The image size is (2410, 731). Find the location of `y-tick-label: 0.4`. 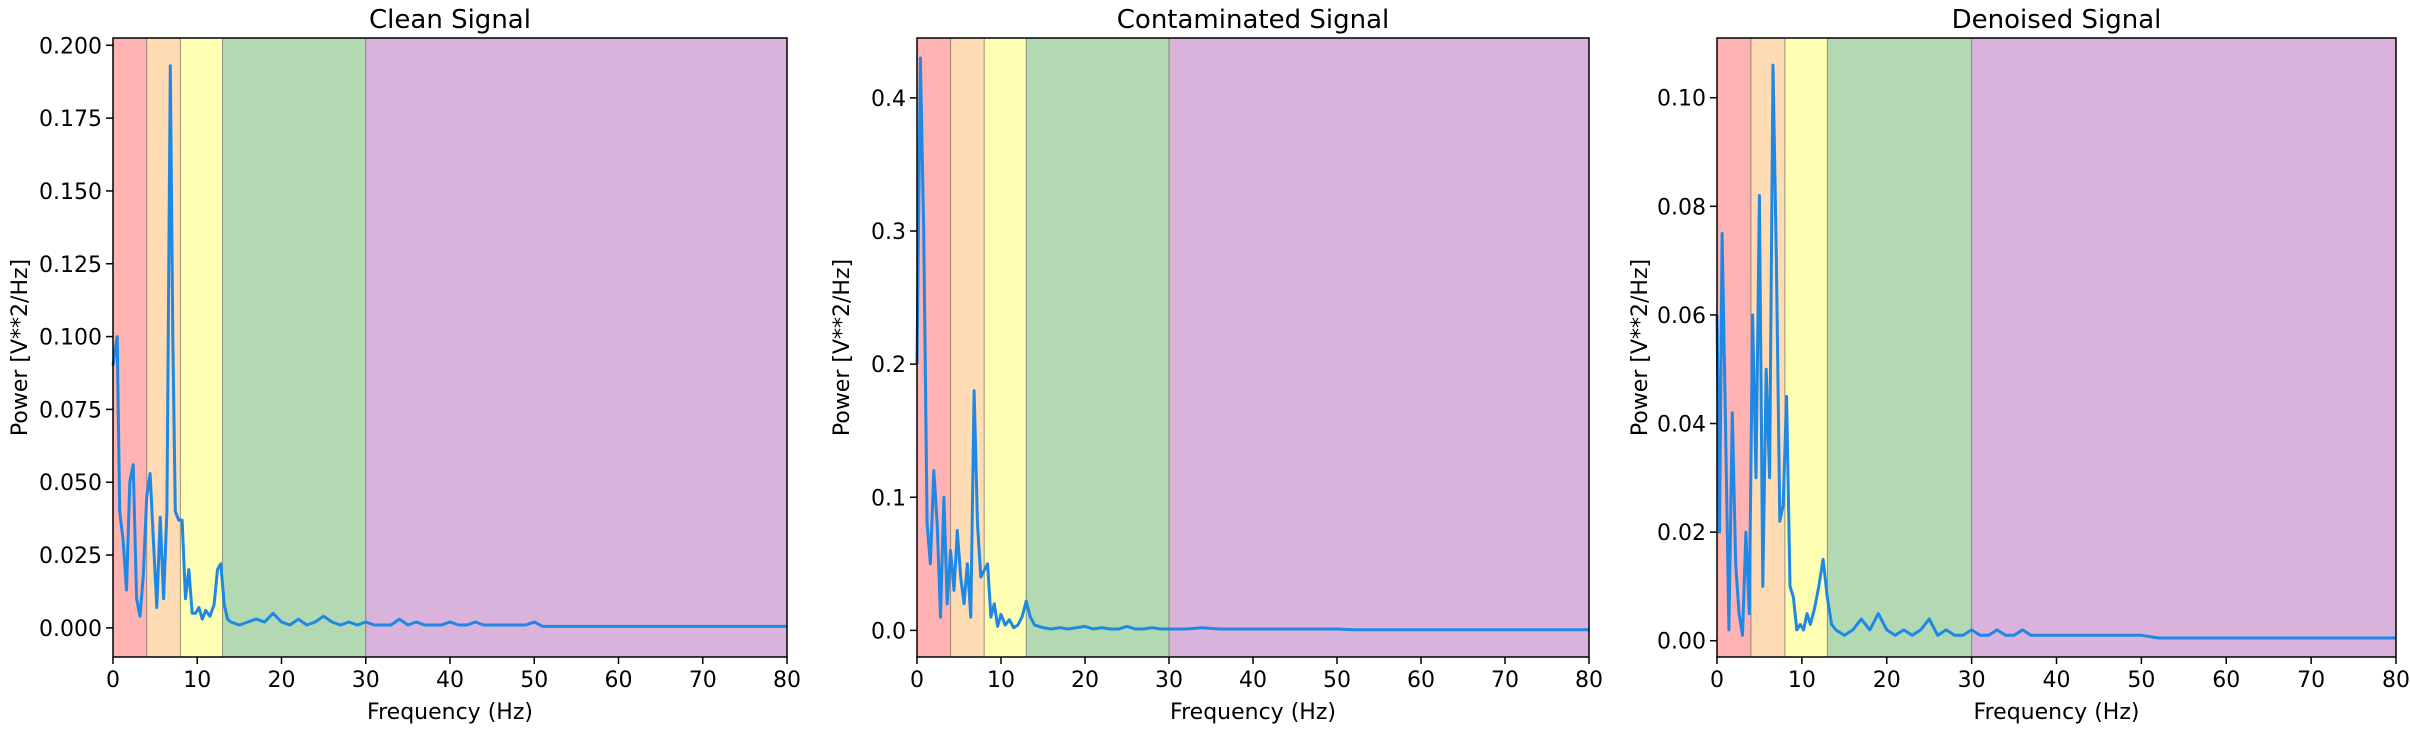

y-tick-label: 0.4 is located at coordinates (888, 99).